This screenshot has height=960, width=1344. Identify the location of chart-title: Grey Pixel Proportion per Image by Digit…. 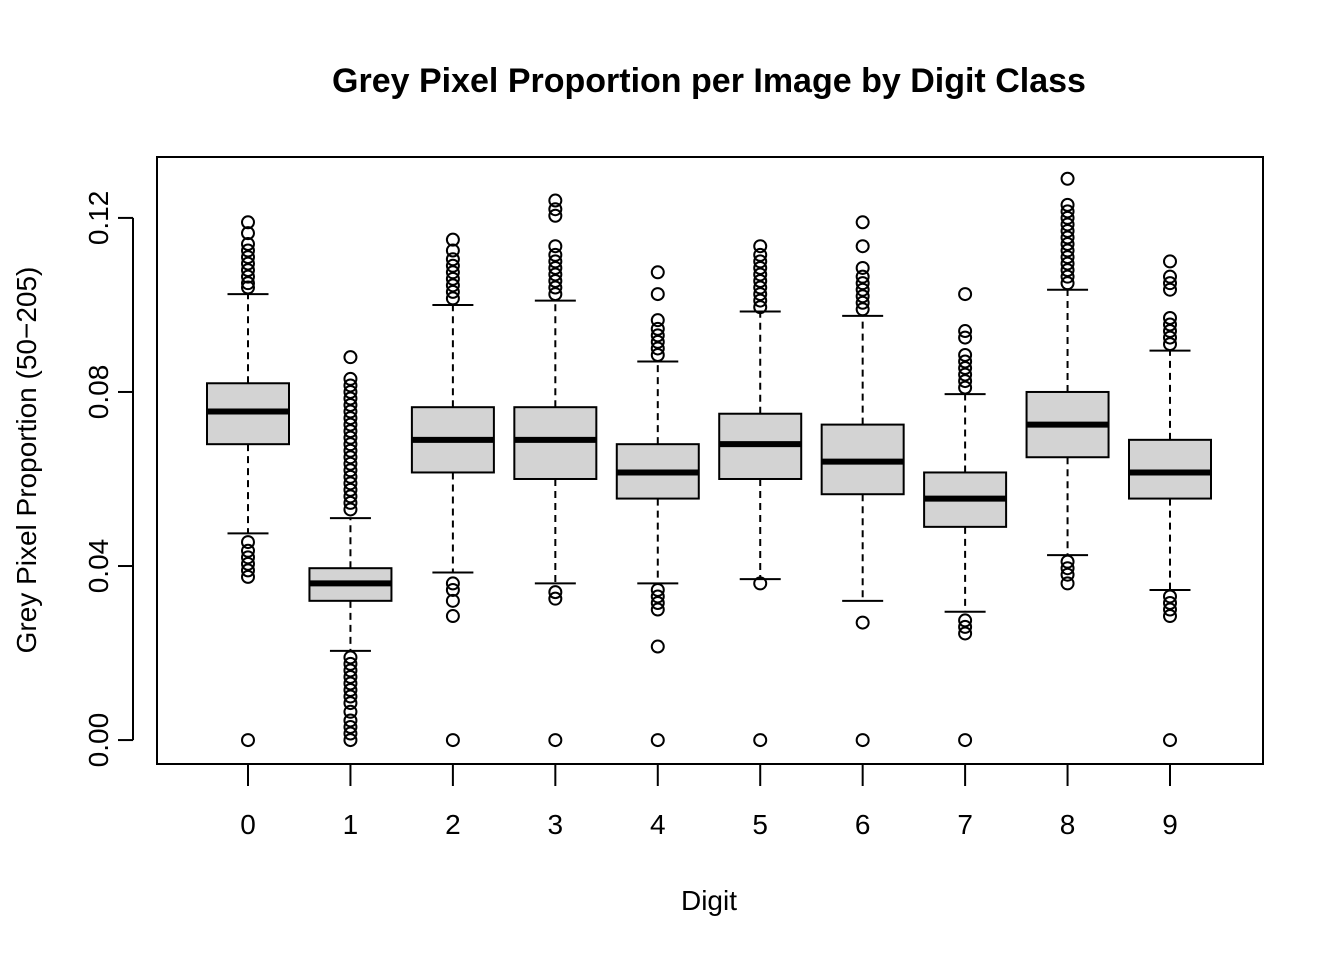
(709, 81).